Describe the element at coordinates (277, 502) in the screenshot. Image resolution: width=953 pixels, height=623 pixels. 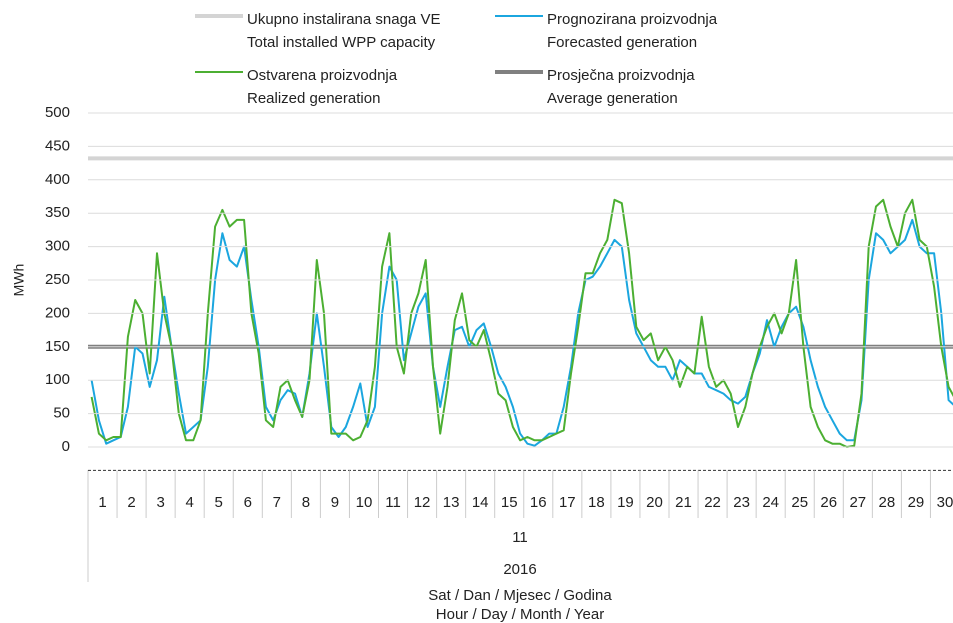
I see `x-tick-label: 7` at that location.